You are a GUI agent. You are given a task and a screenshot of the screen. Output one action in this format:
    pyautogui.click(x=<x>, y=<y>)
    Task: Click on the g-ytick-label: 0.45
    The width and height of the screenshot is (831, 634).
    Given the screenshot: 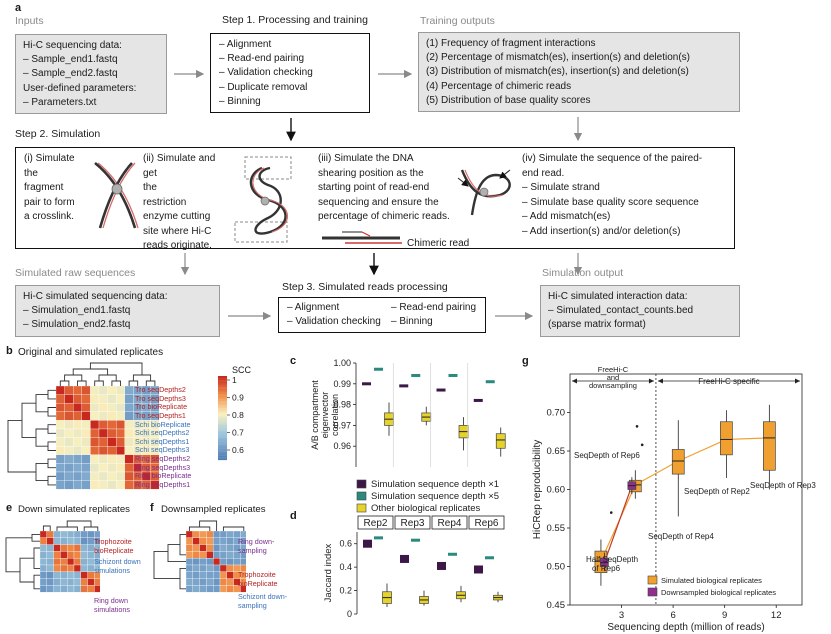 What is the action you would take?
    pyautogui.click(x=556, y=605)
    